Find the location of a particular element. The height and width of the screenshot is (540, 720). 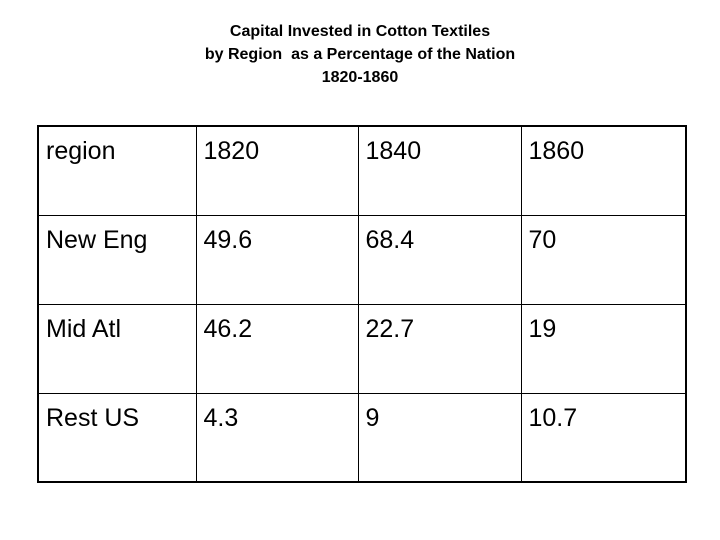

table-cell: 46.2 is located at coordinates (277, 348).